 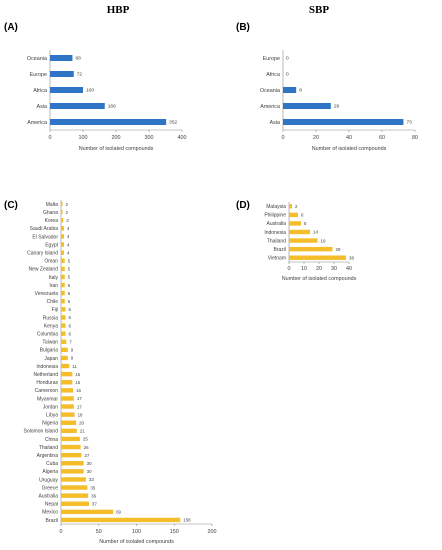 What do you see at coordinates (99, 532) in the screenshot?
I see `x-tick-label: 50` at bounding box center [99, 532].